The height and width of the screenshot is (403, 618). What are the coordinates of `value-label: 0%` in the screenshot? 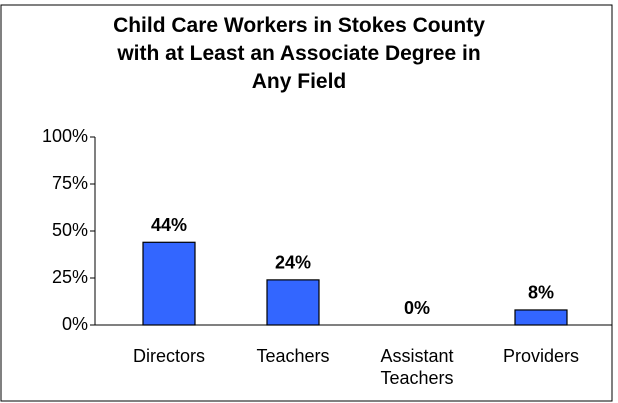 It's located at (417, 308).